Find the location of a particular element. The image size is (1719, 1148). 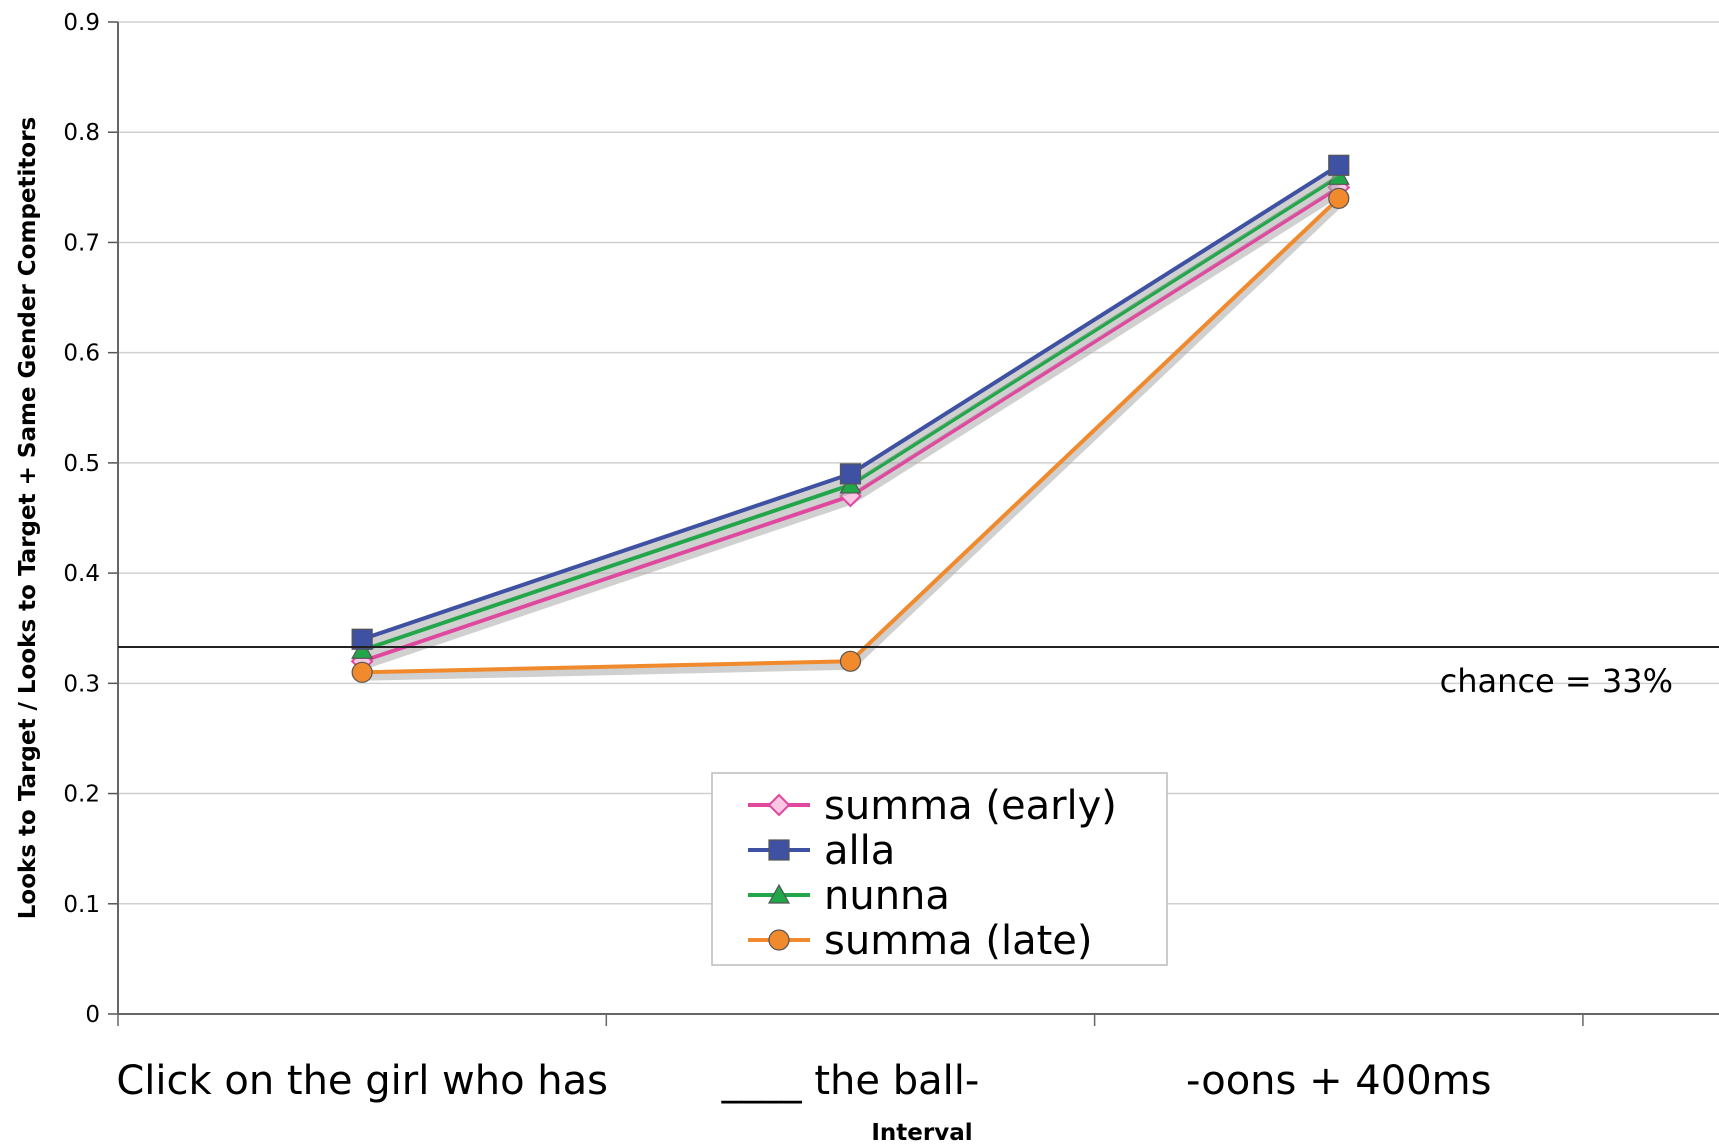

y-tick-label: 0.1 is located at coordinates (81, 905).